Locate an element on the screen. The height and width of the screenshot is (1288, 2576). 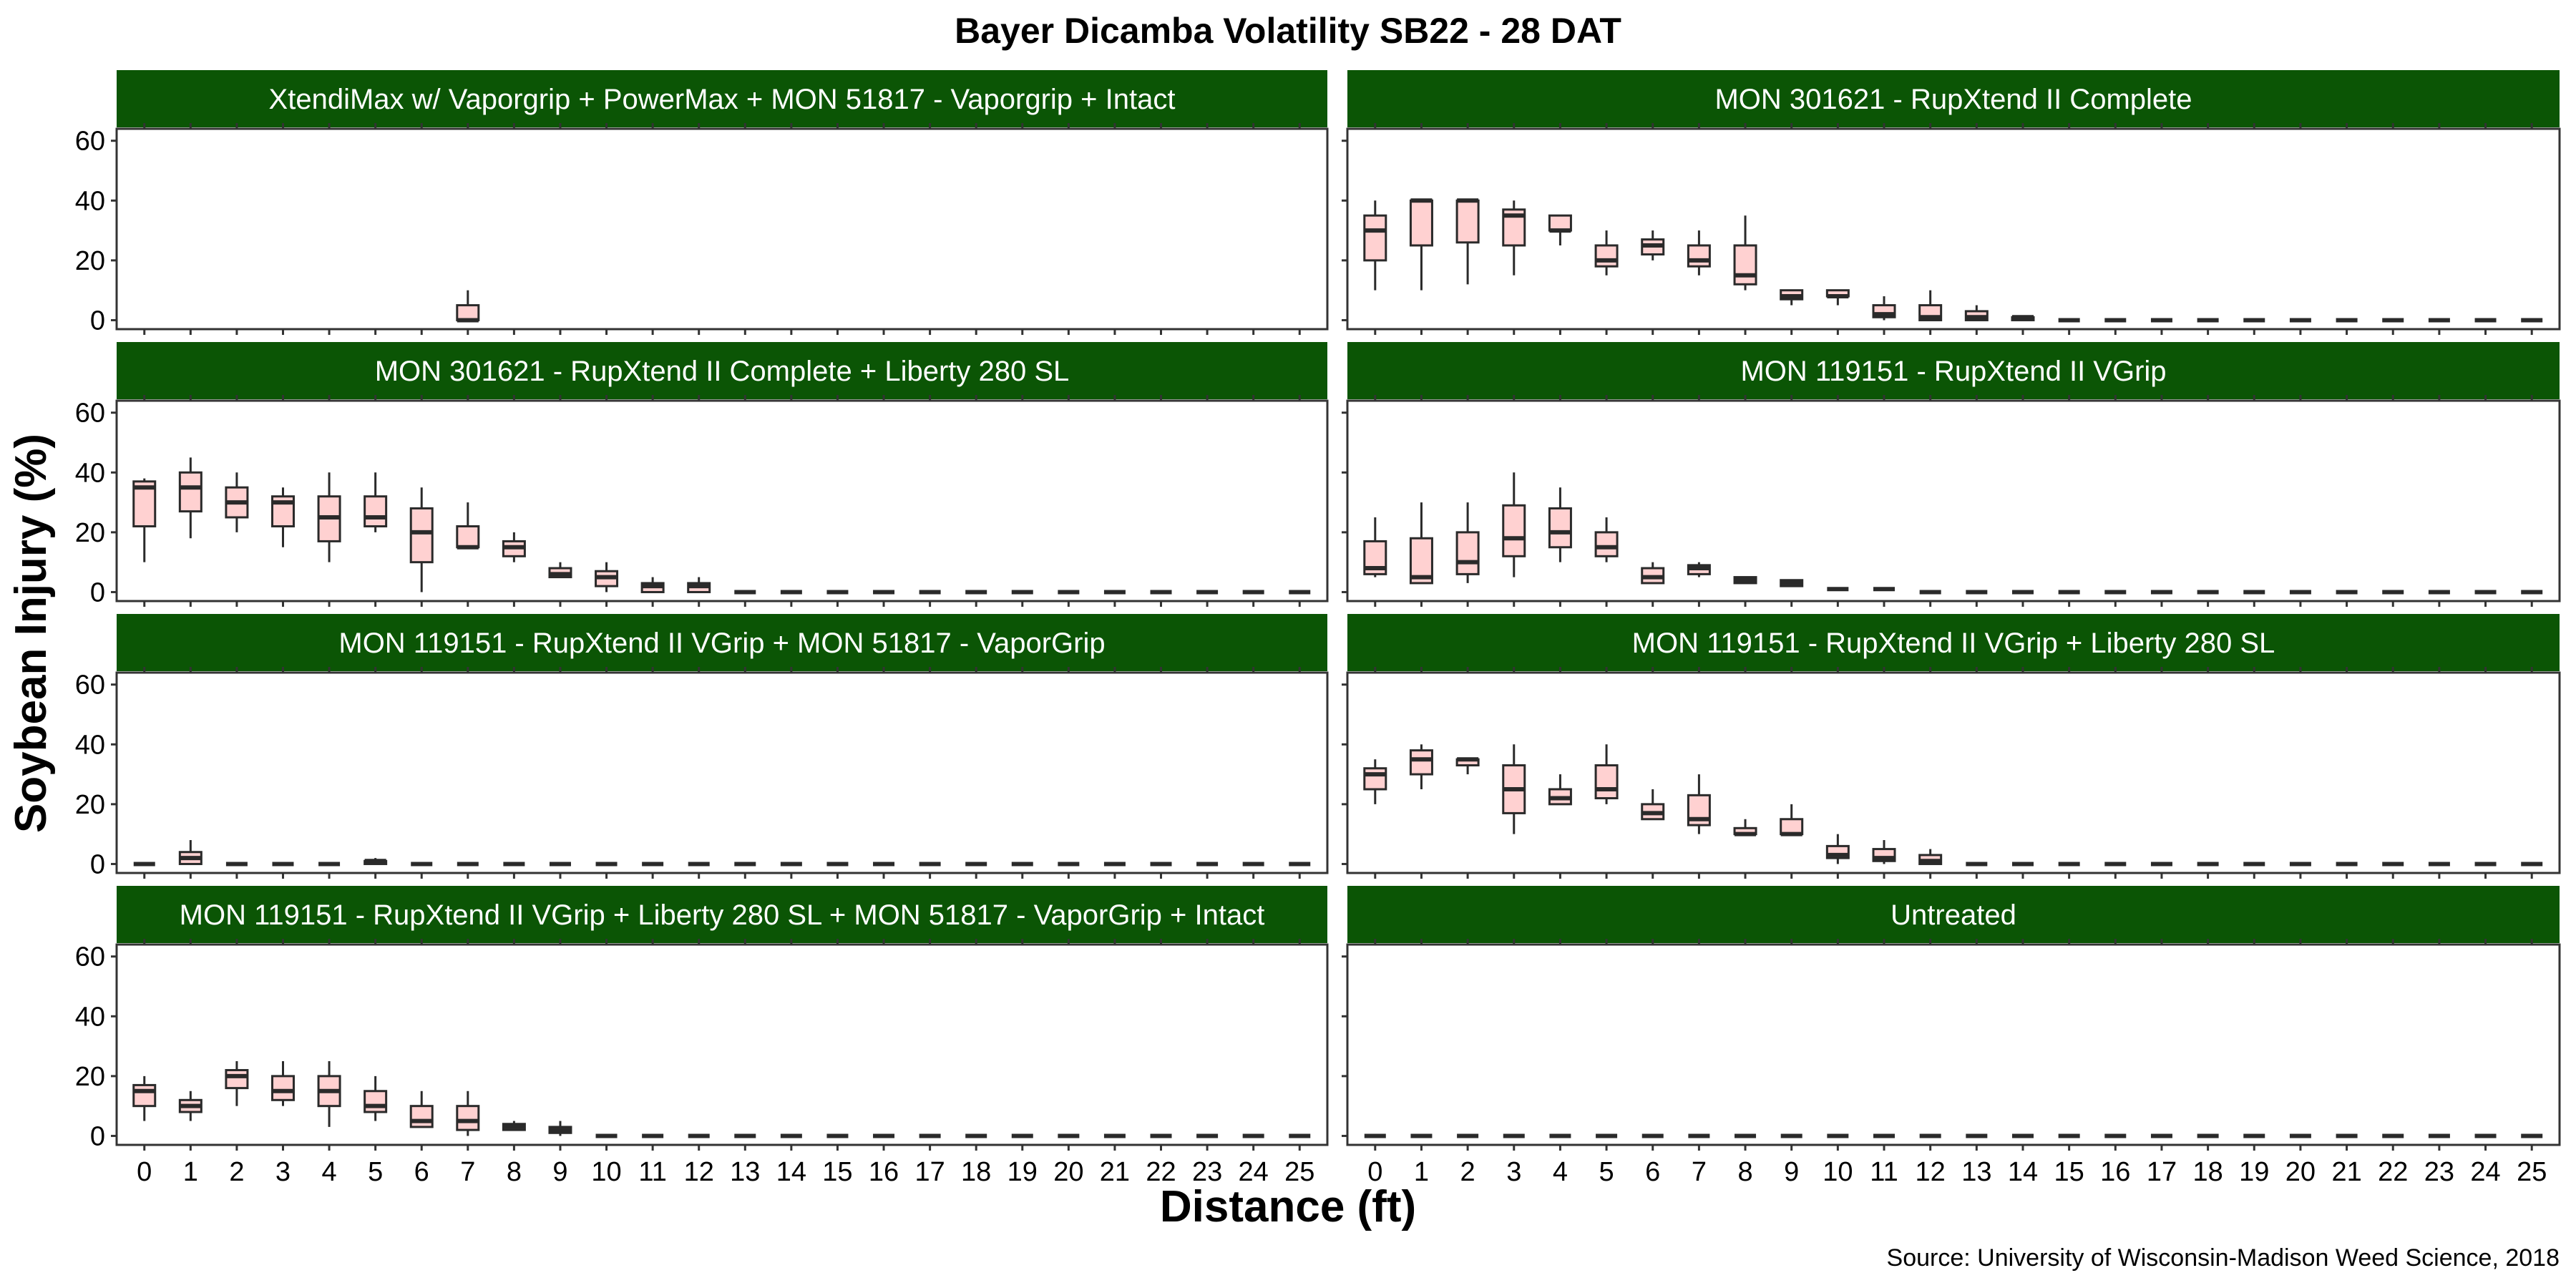
x-tick-label: 6 is located at coordinates (421, 1172).